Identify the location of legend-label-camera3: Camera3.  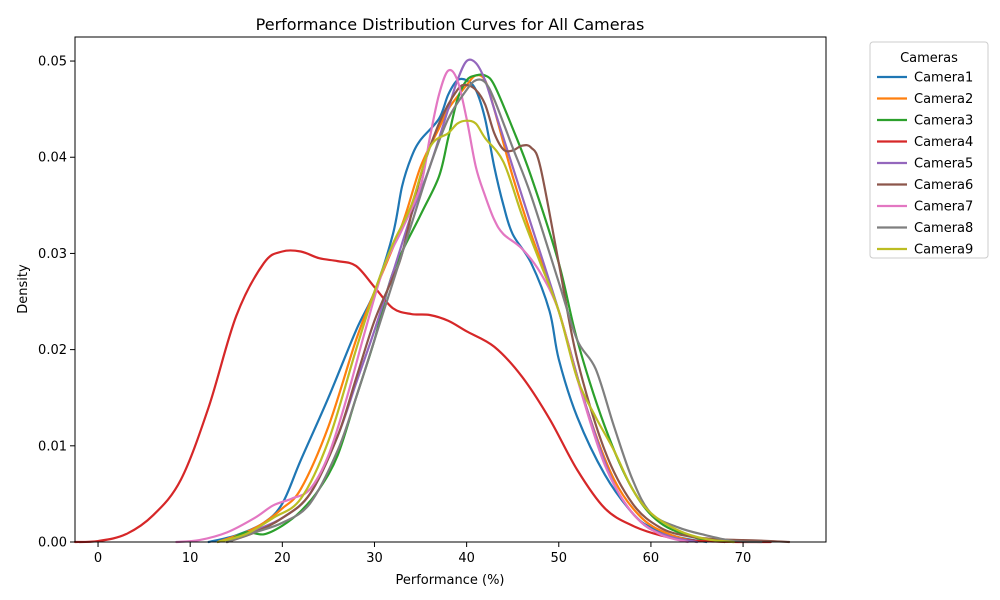
(943, 121).